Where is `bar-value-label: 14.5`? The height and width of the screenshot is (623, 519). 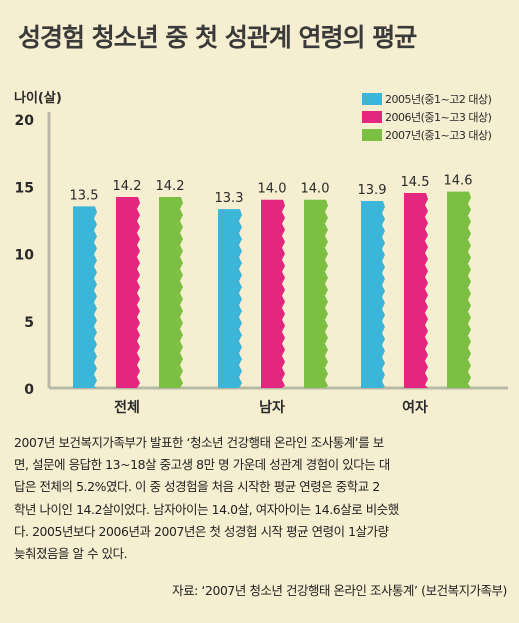 bar-value-label: 14.5 is located at coordinates (415, 182).